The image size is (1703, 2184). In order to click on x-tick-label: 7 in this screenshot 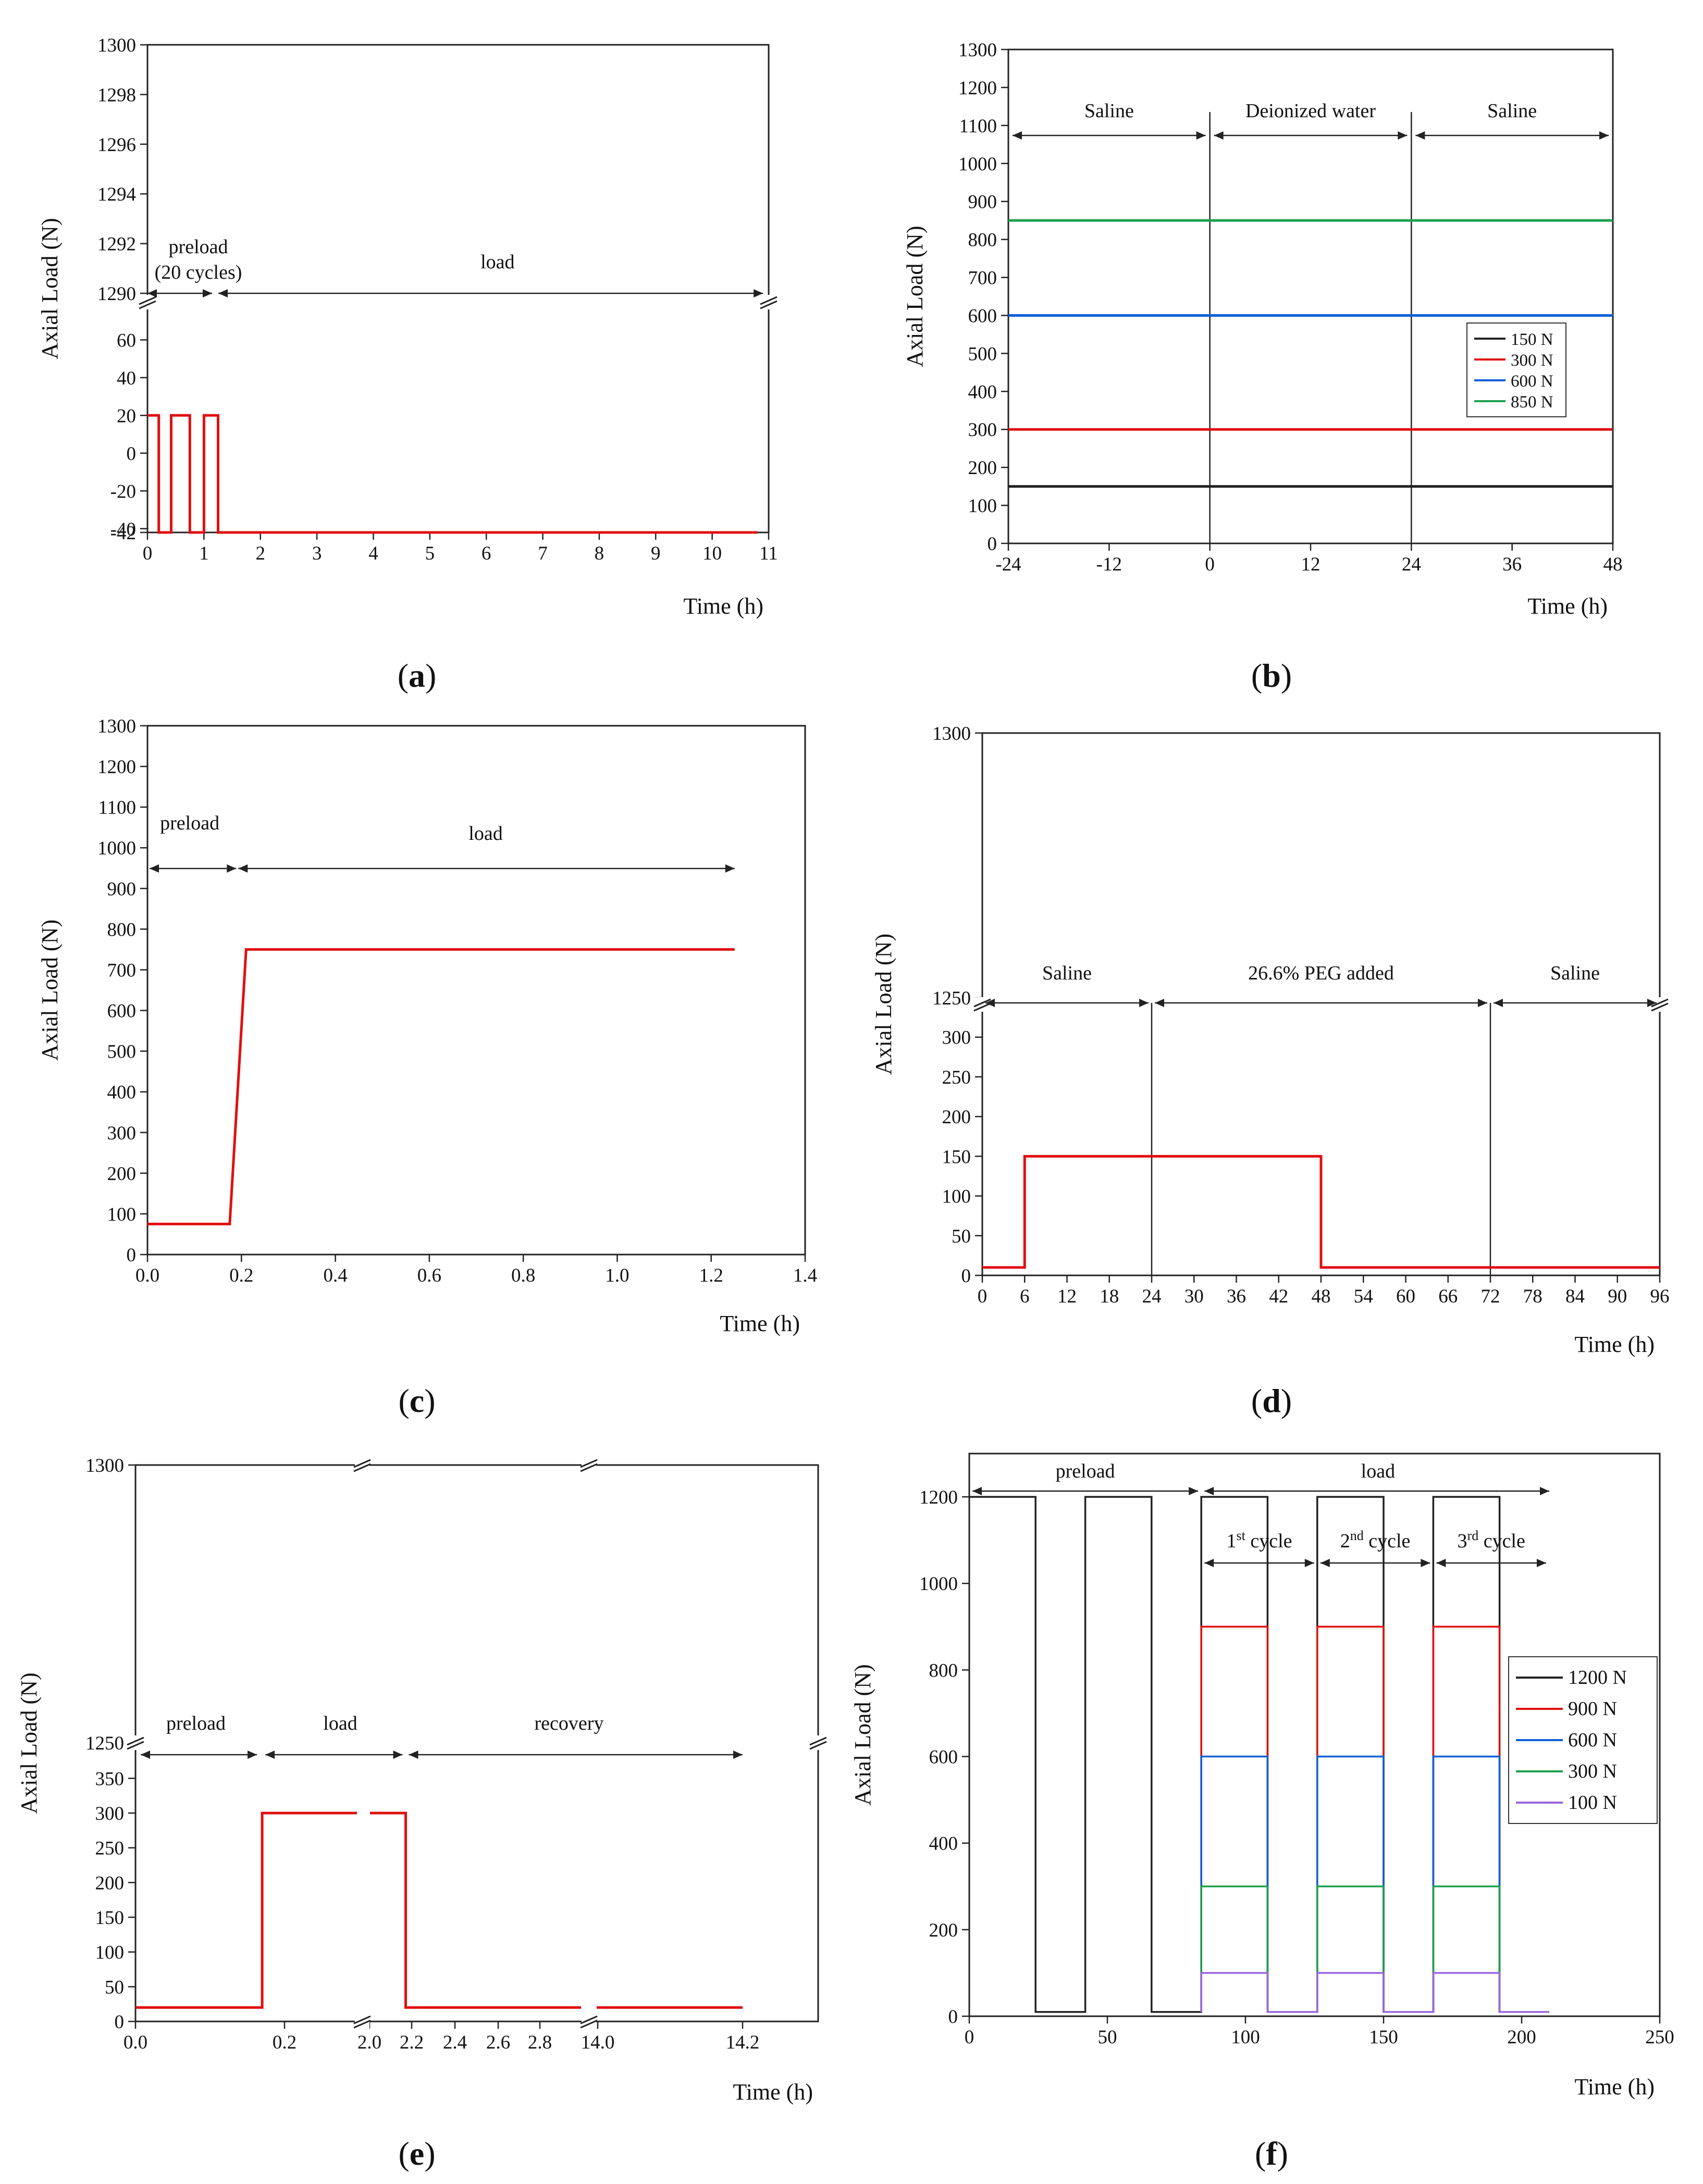, I will do `click(543, 553)`.